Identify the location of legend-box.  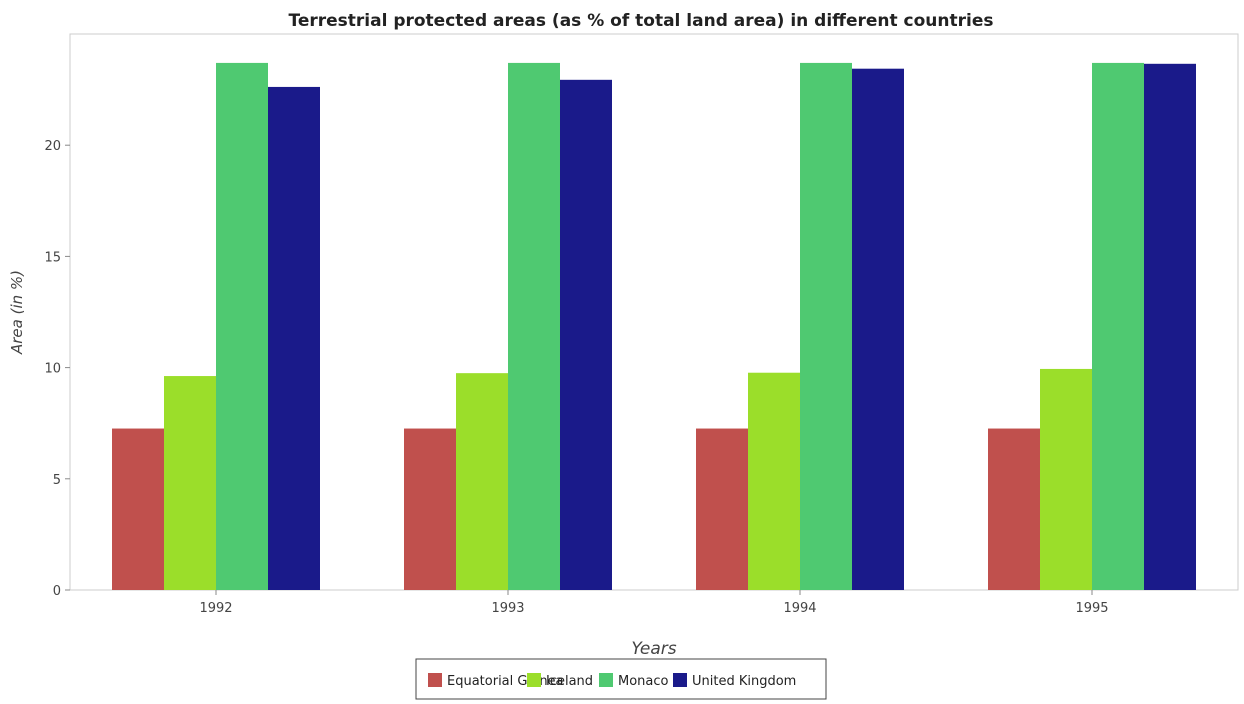
(621, 679).